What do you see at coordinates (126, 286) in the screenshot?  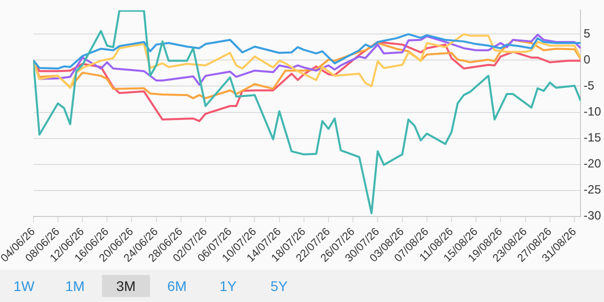 I see `text: 3M` at bounding box center [126, 286].